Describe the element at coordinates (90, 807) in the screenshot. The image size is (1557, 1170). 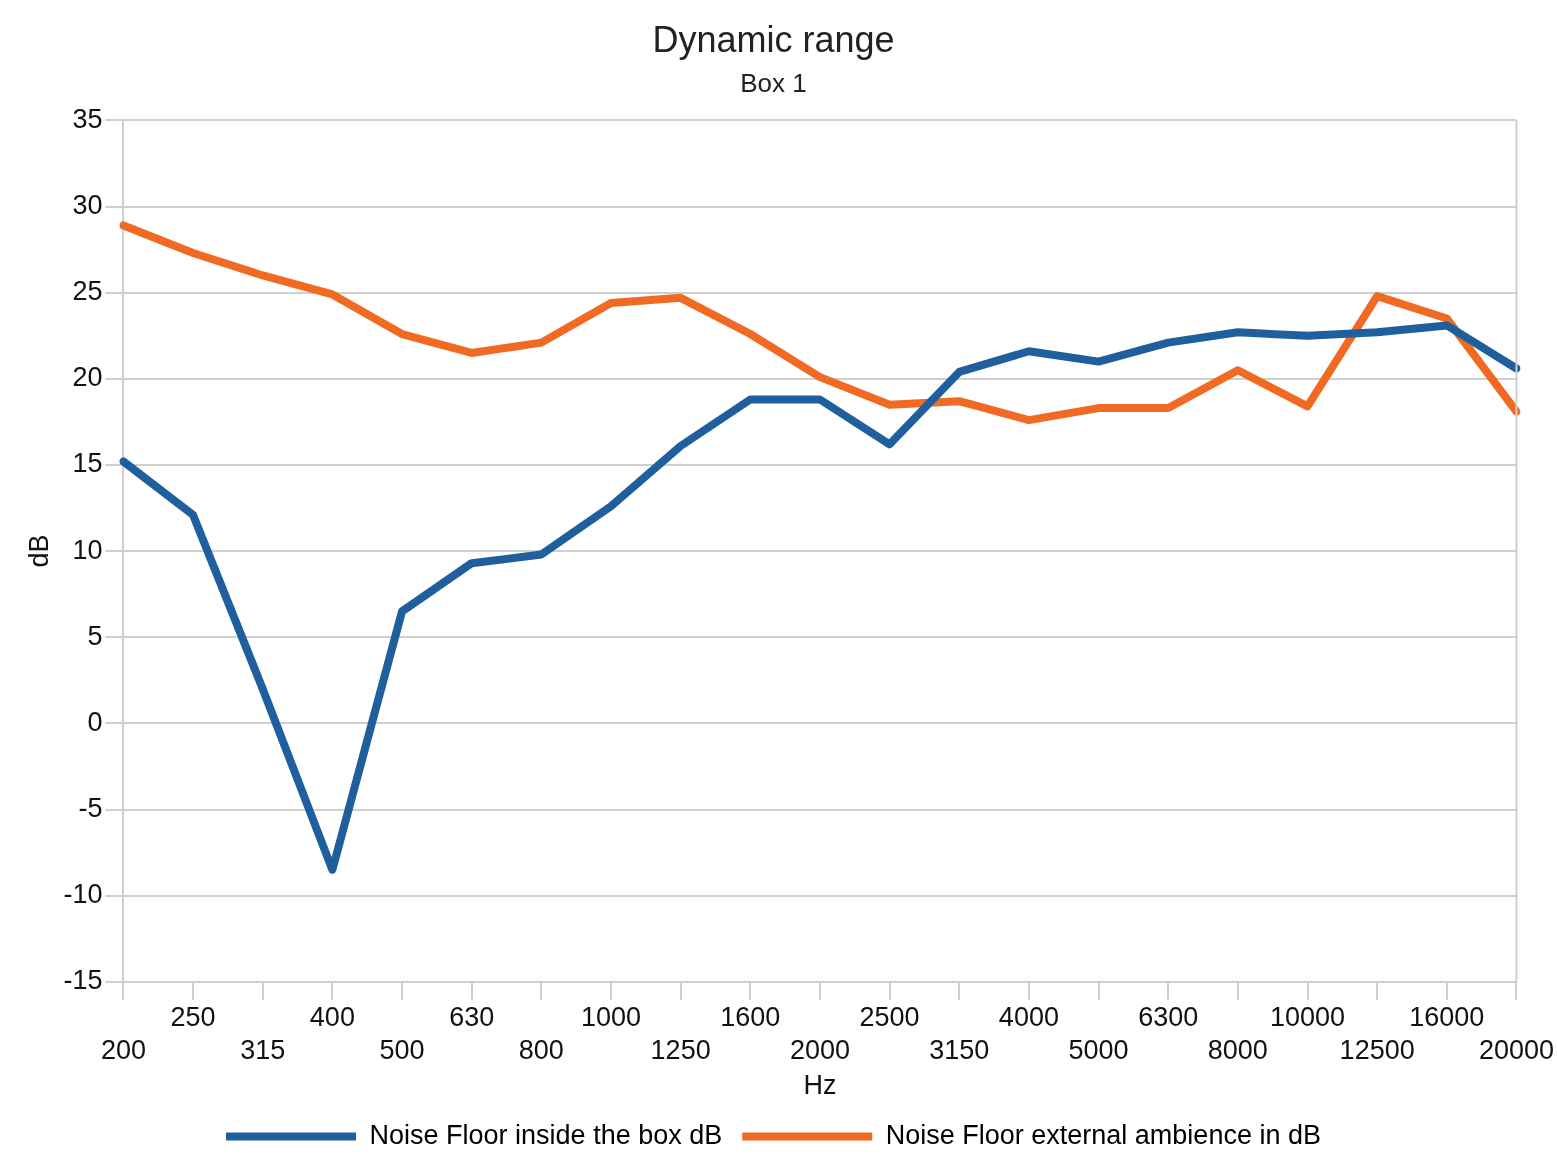
I see `y-tick-label: -5` at that location.